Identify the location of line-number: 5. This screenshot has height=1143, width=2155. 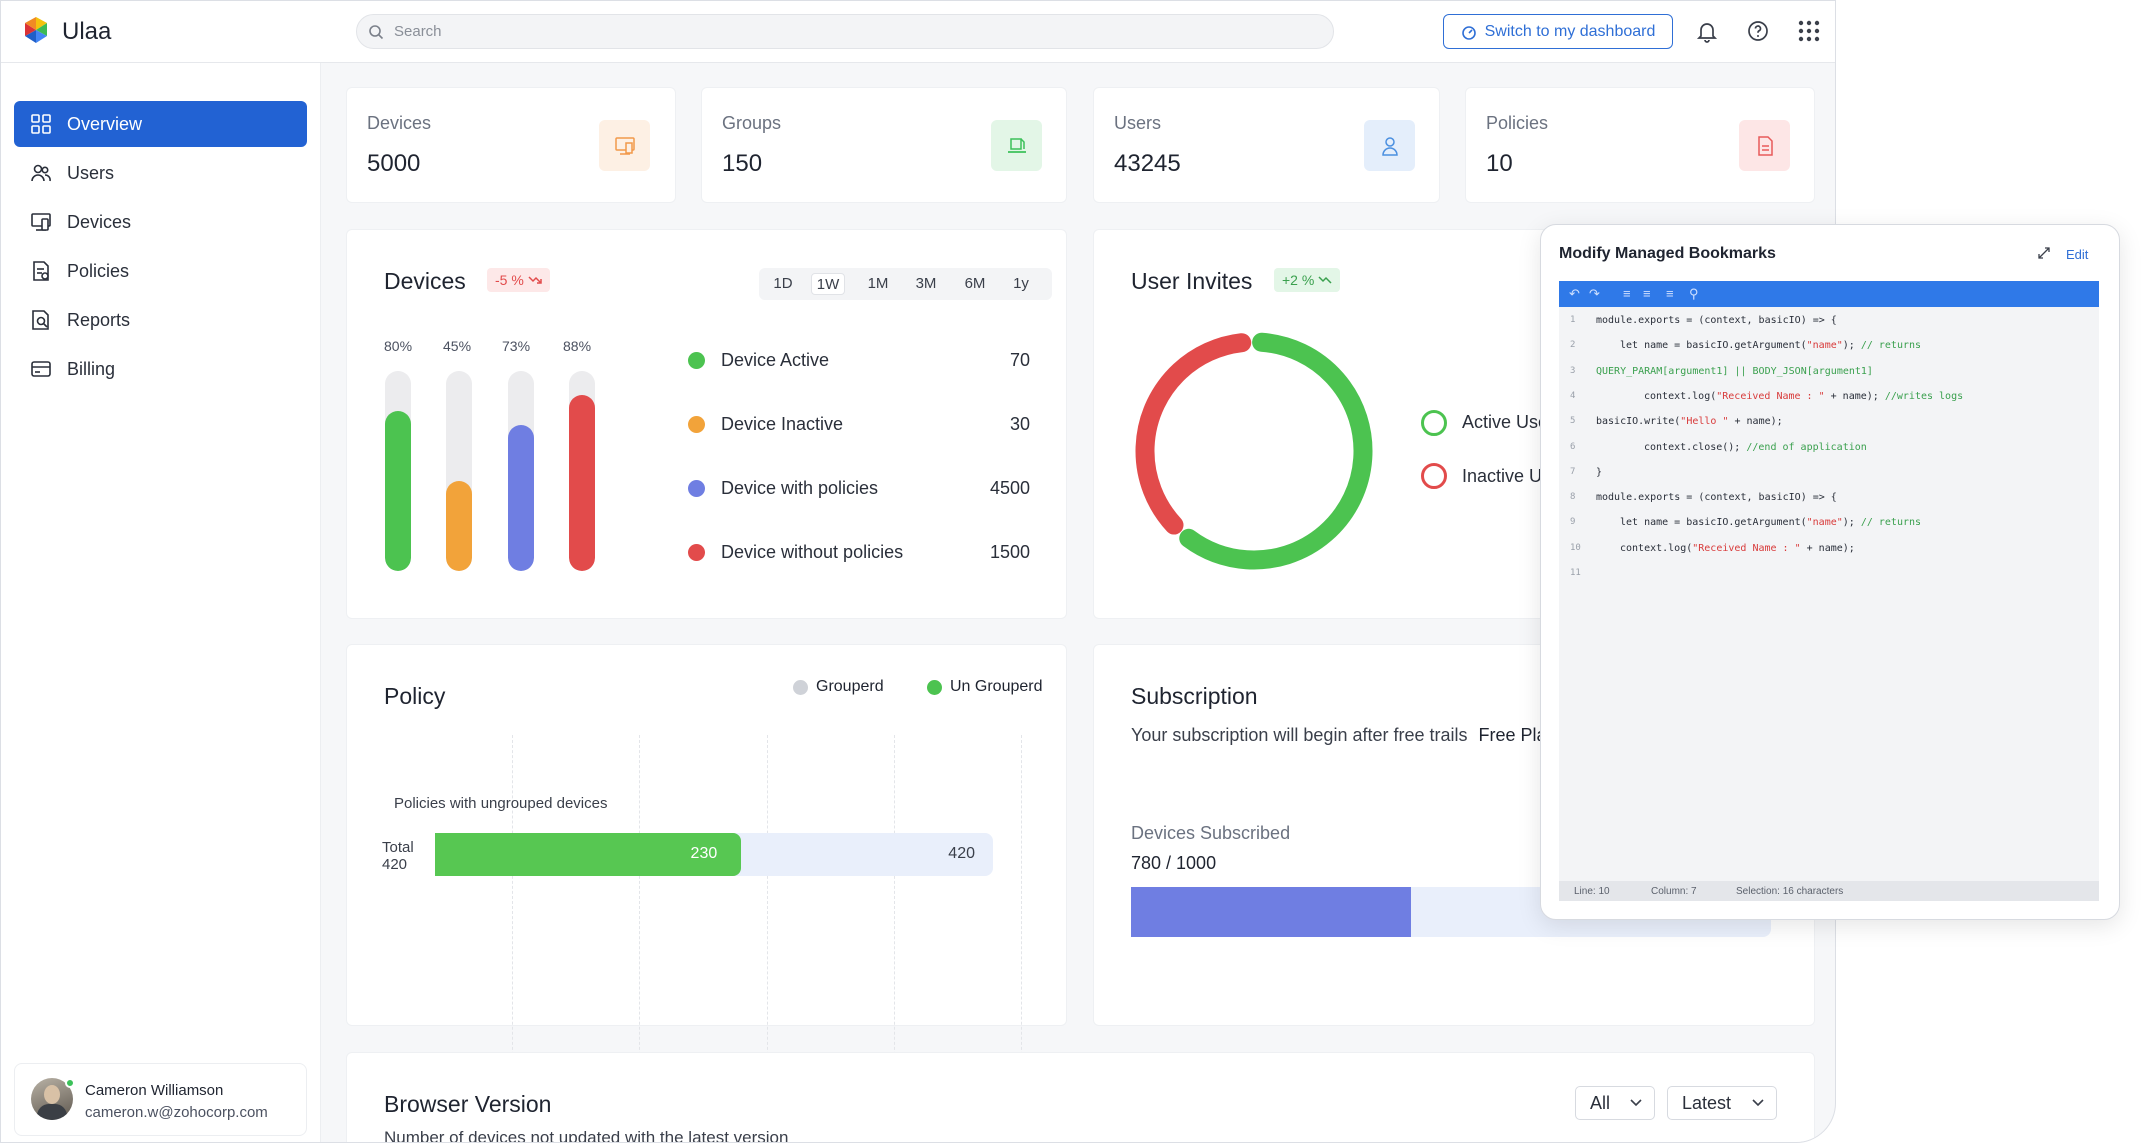
(1573, 421).